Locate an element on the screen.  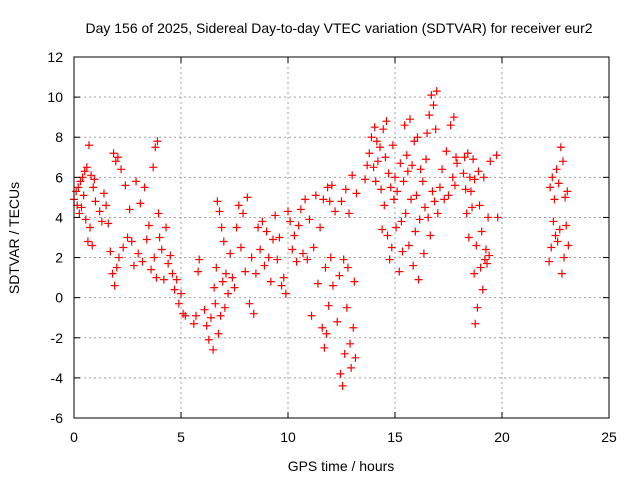
y-tick-label: 12 is located at coordinates (55, 57).